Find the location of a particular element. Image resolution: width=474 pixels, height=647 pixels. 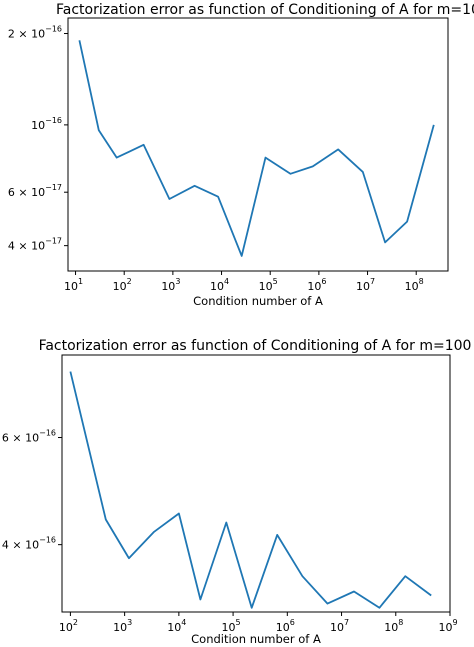

y-tick-label: 4 × 10⁻¹⁷ is located at coordinates (35, 245).